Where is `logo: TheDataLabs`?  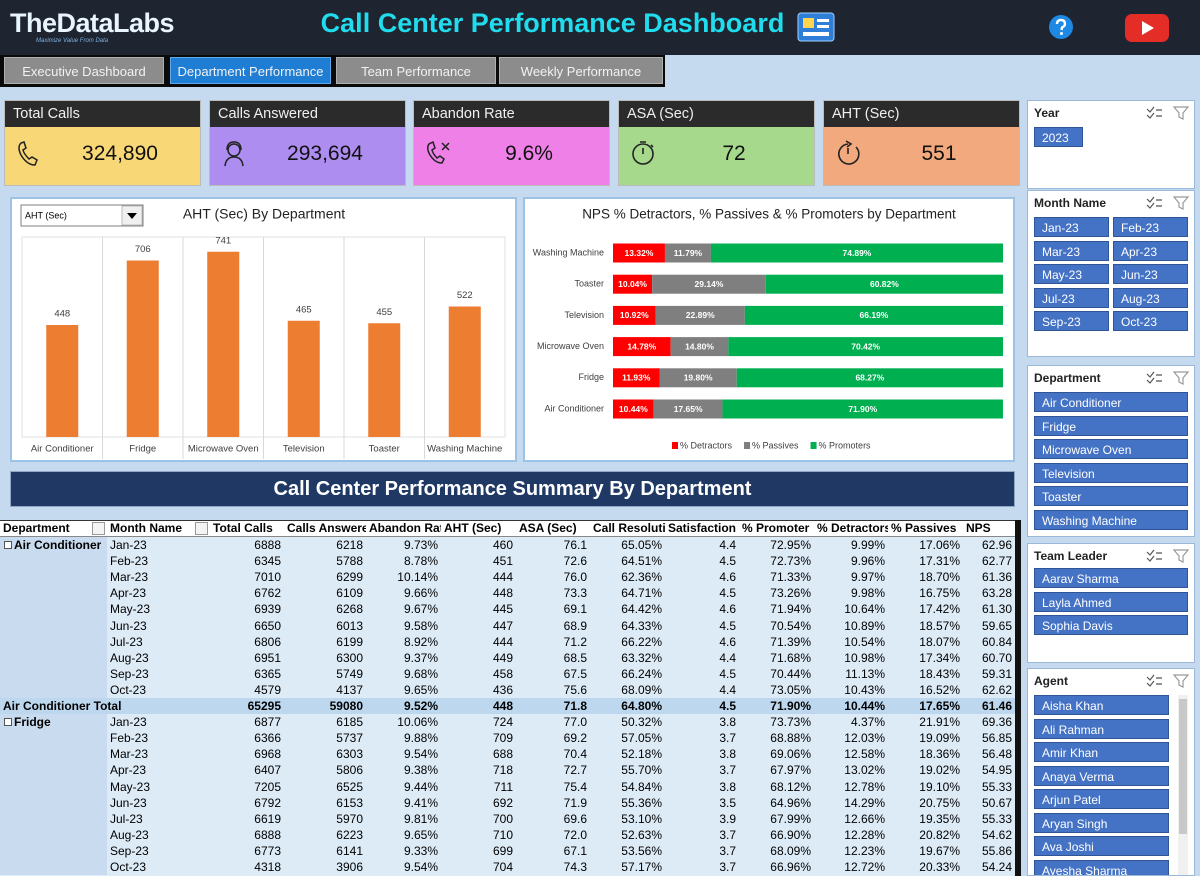 logo: TheDataLabs is located at coordinates (92, 23).